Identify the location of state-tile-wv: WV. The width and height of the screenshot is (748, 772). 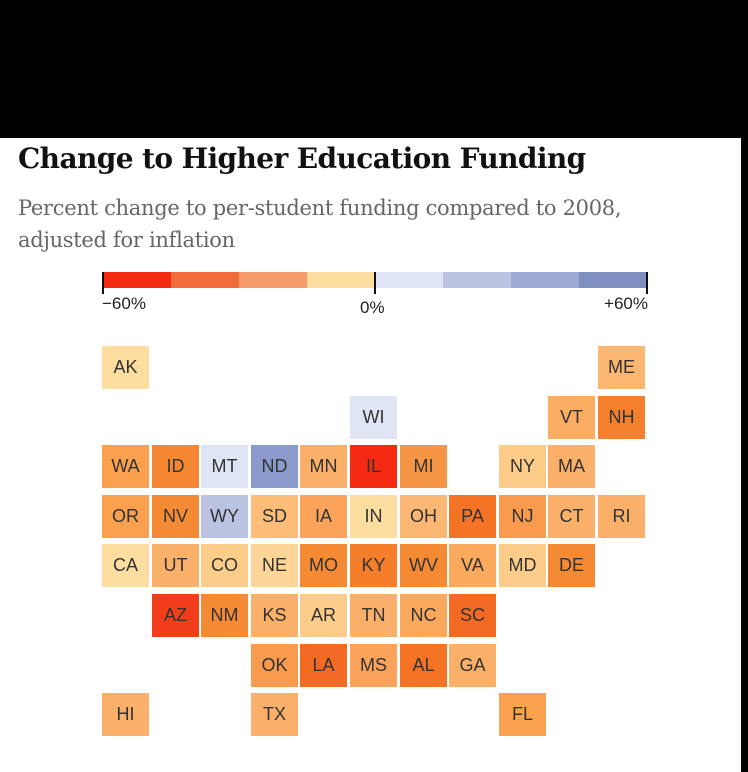
(423, 565).